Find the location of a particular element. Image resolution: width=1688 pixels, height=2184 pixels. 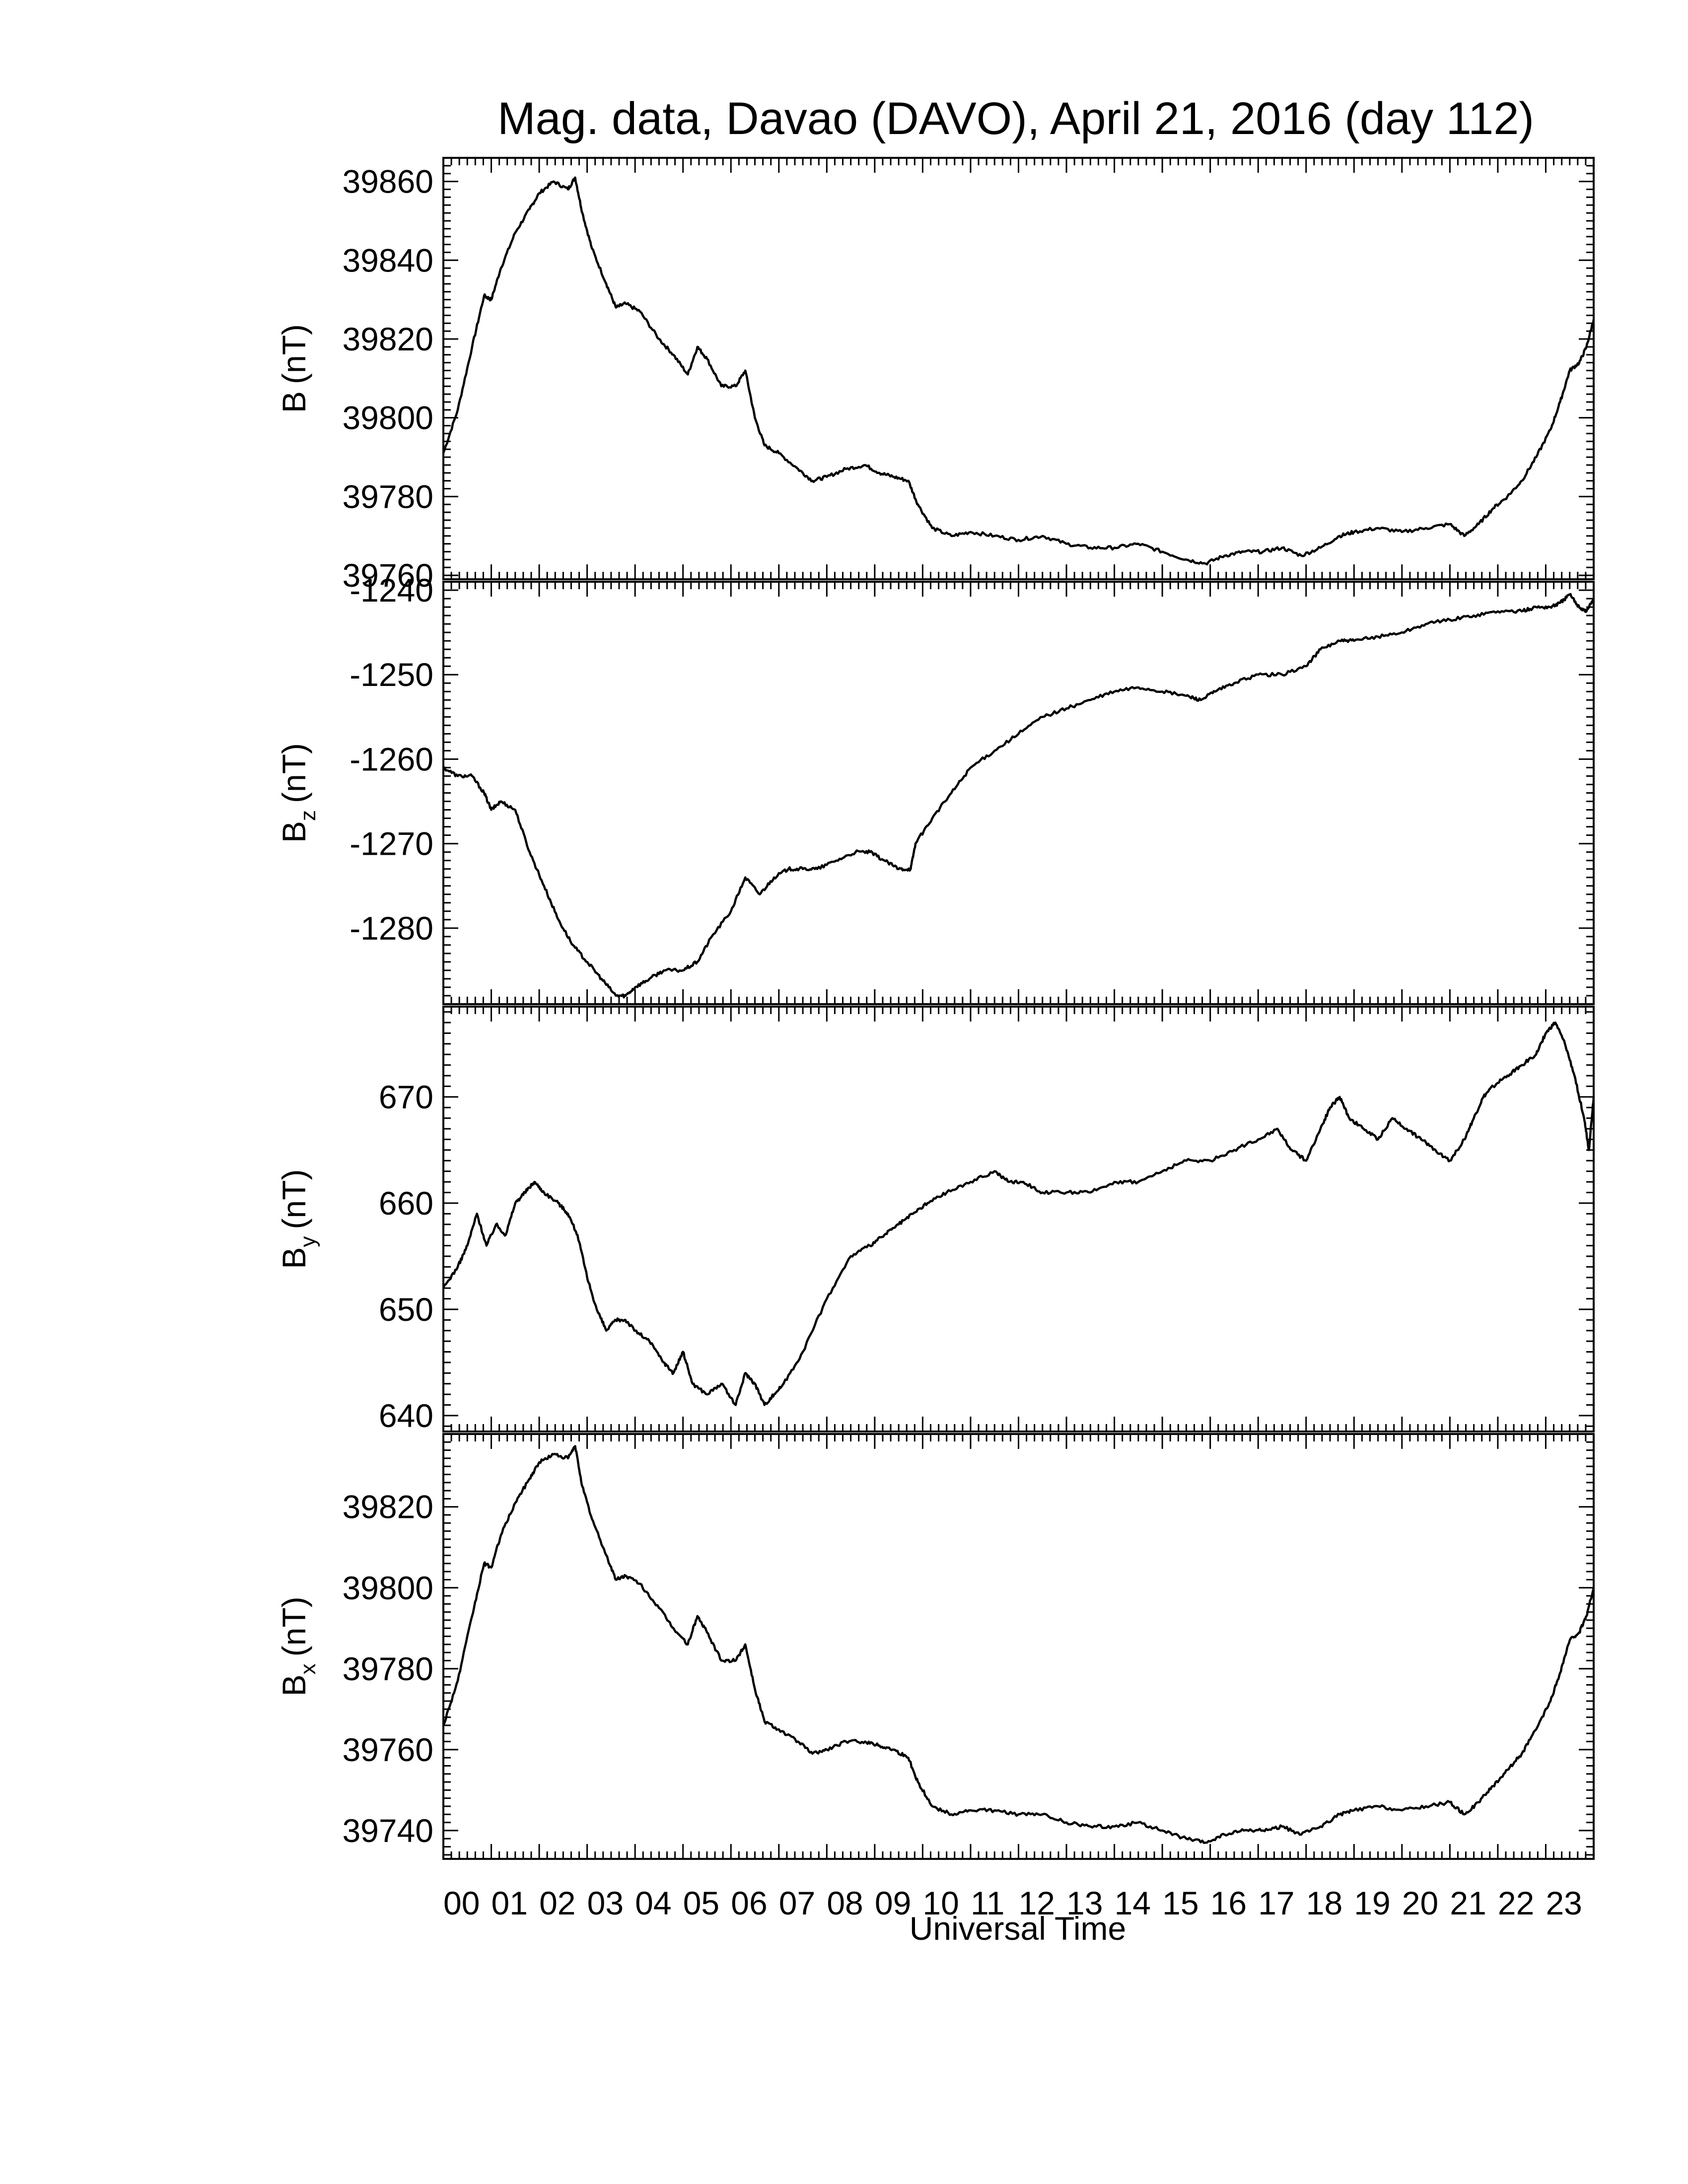

panel-by-ylabel-main: B is located at coordinates (294, 1258).